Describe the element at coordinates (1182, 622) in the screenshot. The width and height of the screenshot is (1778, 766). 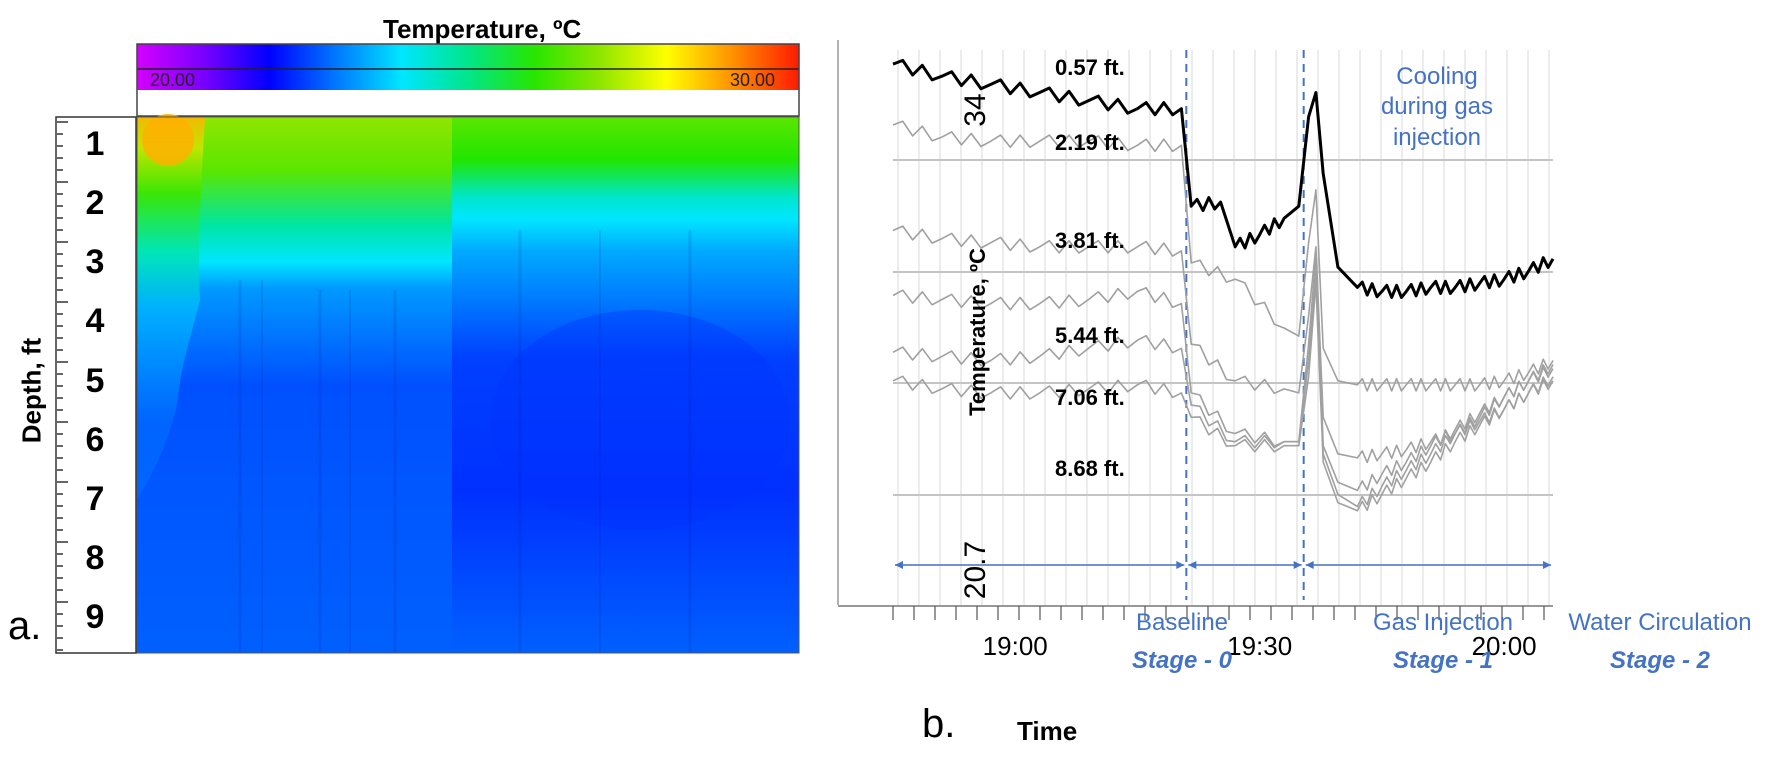
I see `stage-0-name: Baseline` at that location.